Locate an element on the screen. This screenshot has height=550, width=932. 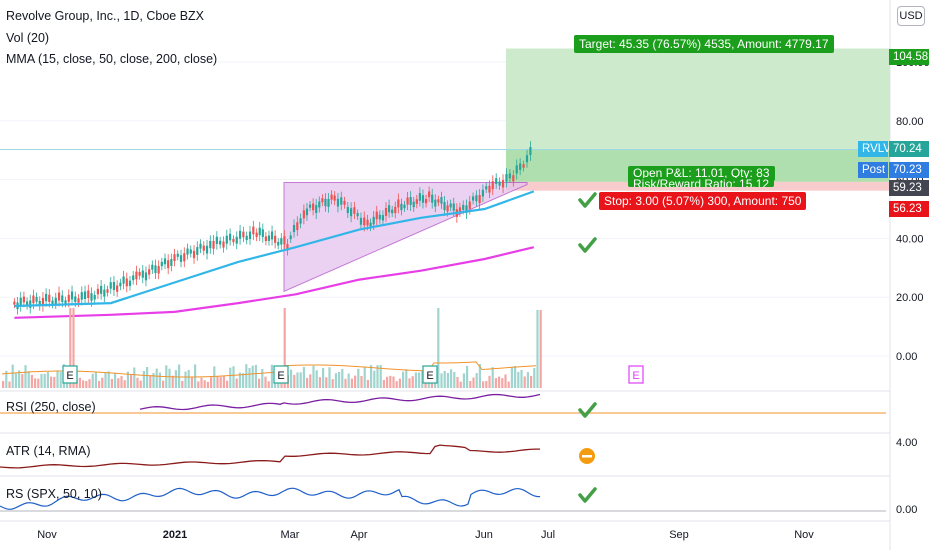
rs-check-icon is located at coordinates (587, 495).